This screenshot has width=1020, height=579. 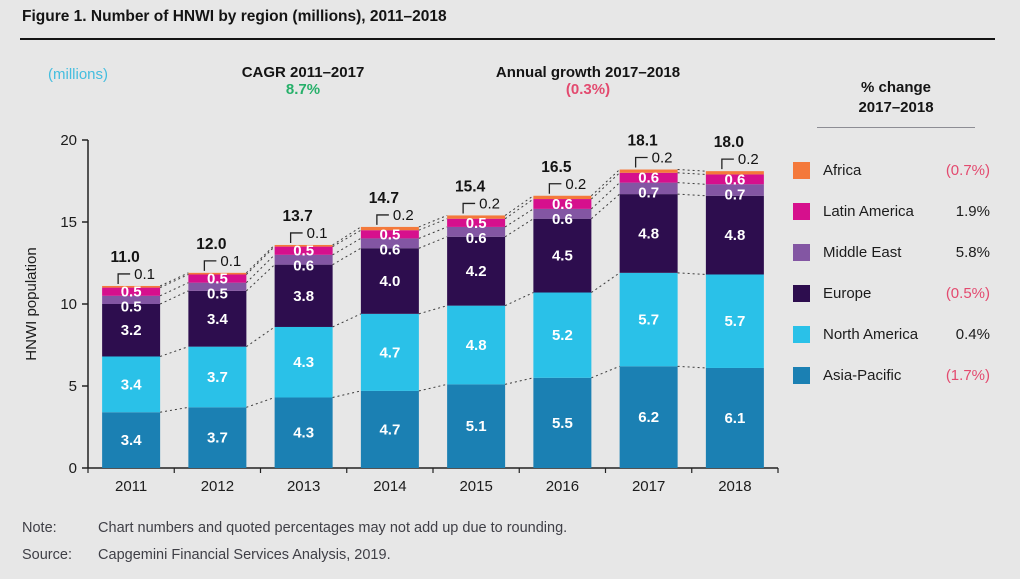 What do you see at coordinates (131, 330) in the screenshot?
I see `svg-text: 3.2` at bounding box center [131, 330].